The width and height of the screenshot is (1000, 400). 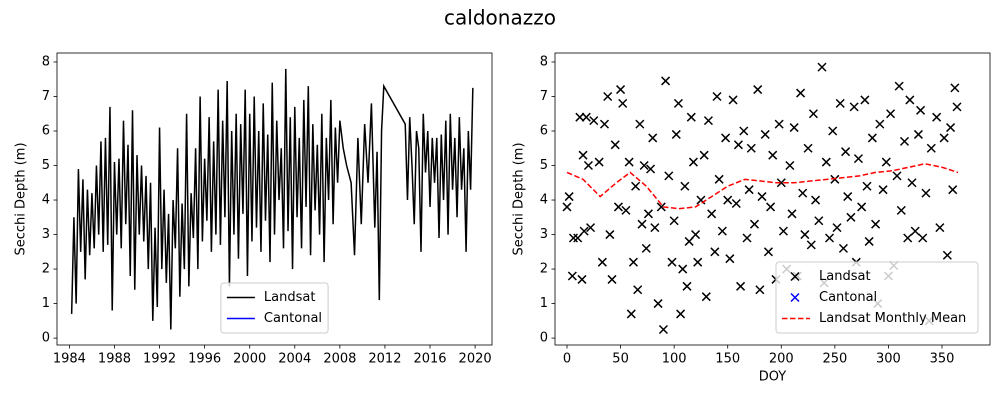 What do you see at coordinates (727, 359) in the screenshot?
I see `x-tick-label: 150` at bounding box center [727, 359].